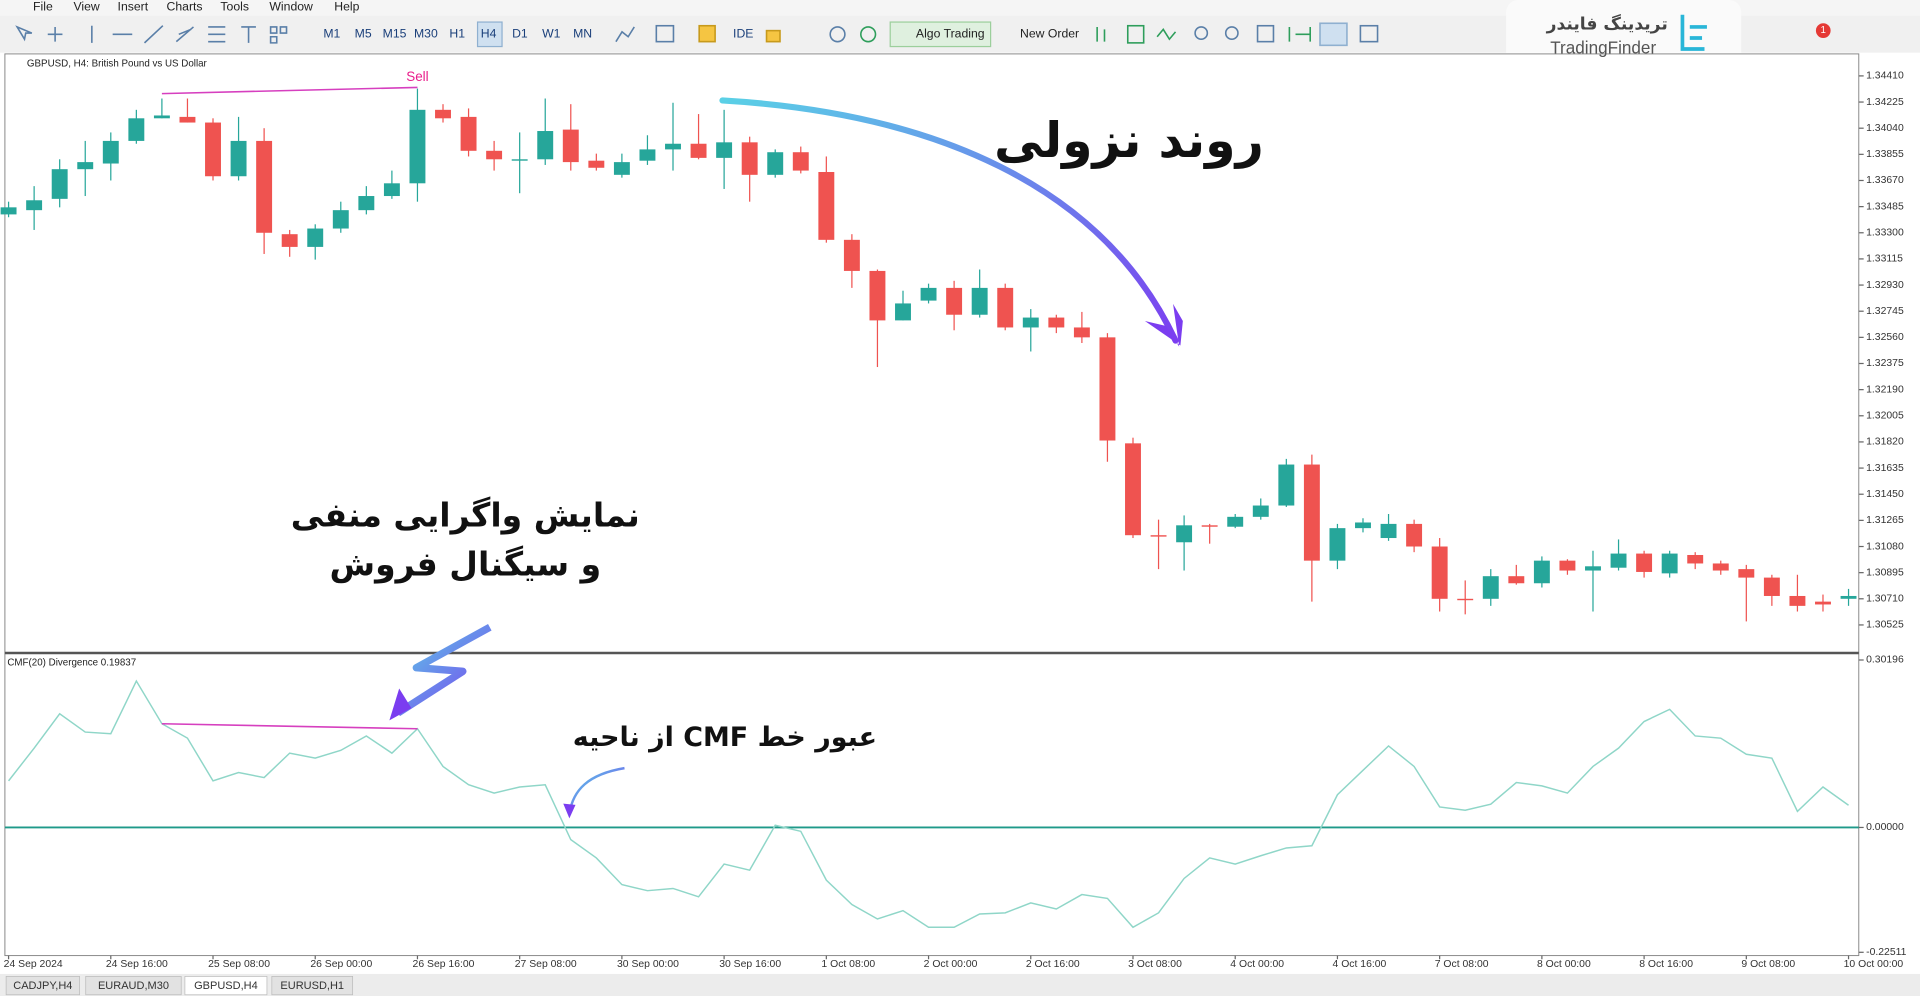  I want to click on cross-arrow-head, so click(569, 811).